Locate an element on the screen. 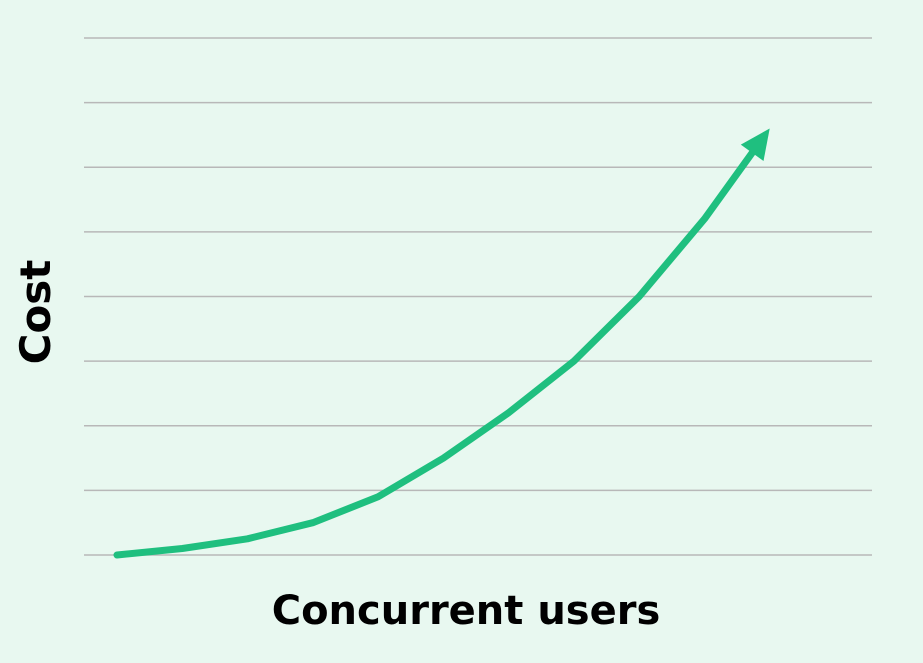 The height and width of the screenshot is (663, 923). y-axis-label: Cost is located at coordinates (35, 312).